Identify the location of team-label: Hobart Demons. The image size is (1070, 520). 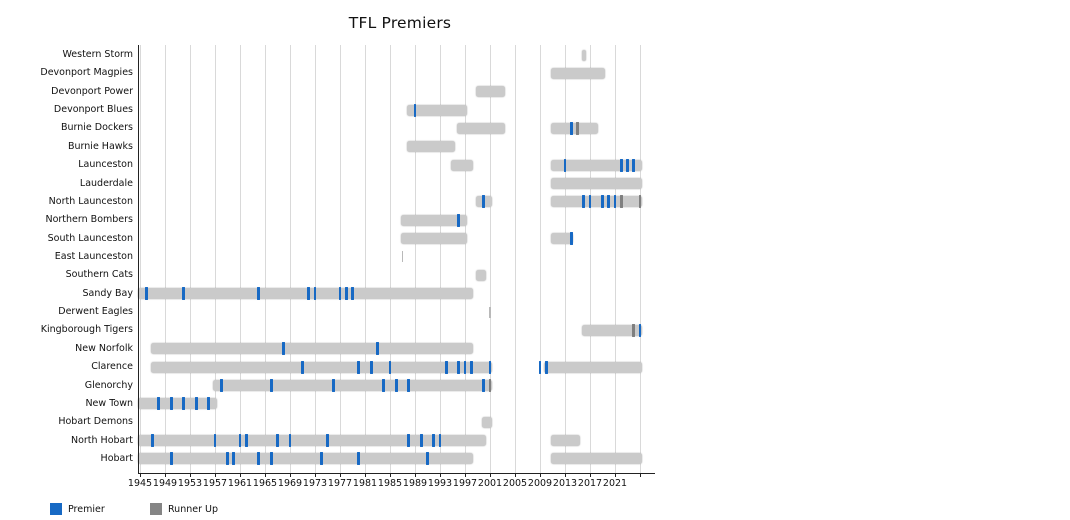
(95, 422).